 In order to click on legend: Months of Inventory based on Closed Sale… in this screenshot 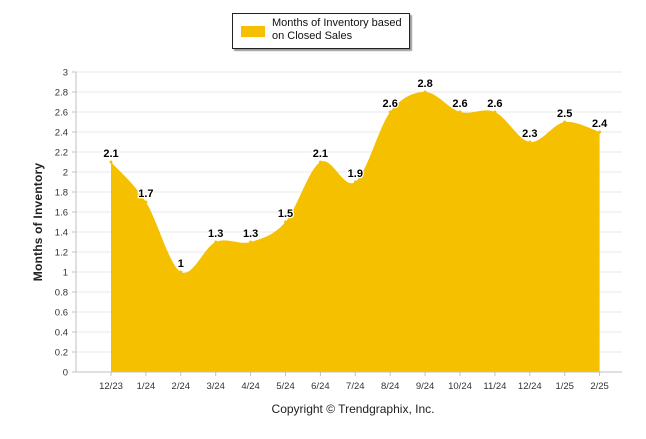, I will do `click(321, 31)`.